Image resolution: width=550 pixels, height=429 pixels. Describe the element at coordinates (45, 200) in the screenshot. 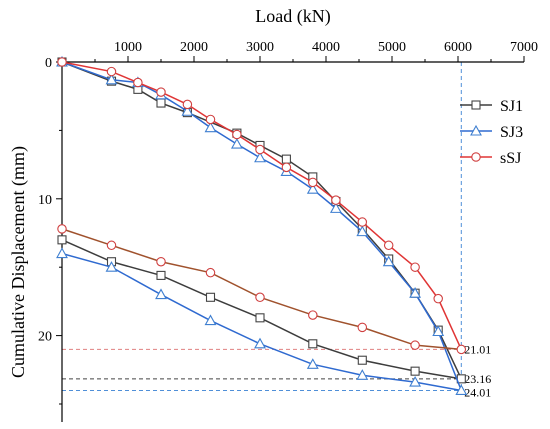

I see `y-tick-label: 10` at that location.